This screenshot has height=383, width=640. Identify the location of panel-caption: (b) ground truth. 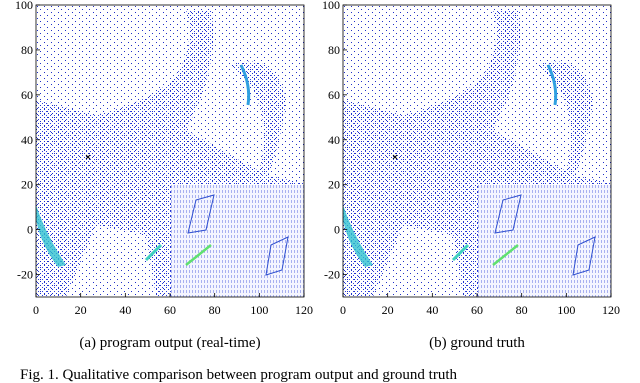
(477, 343).